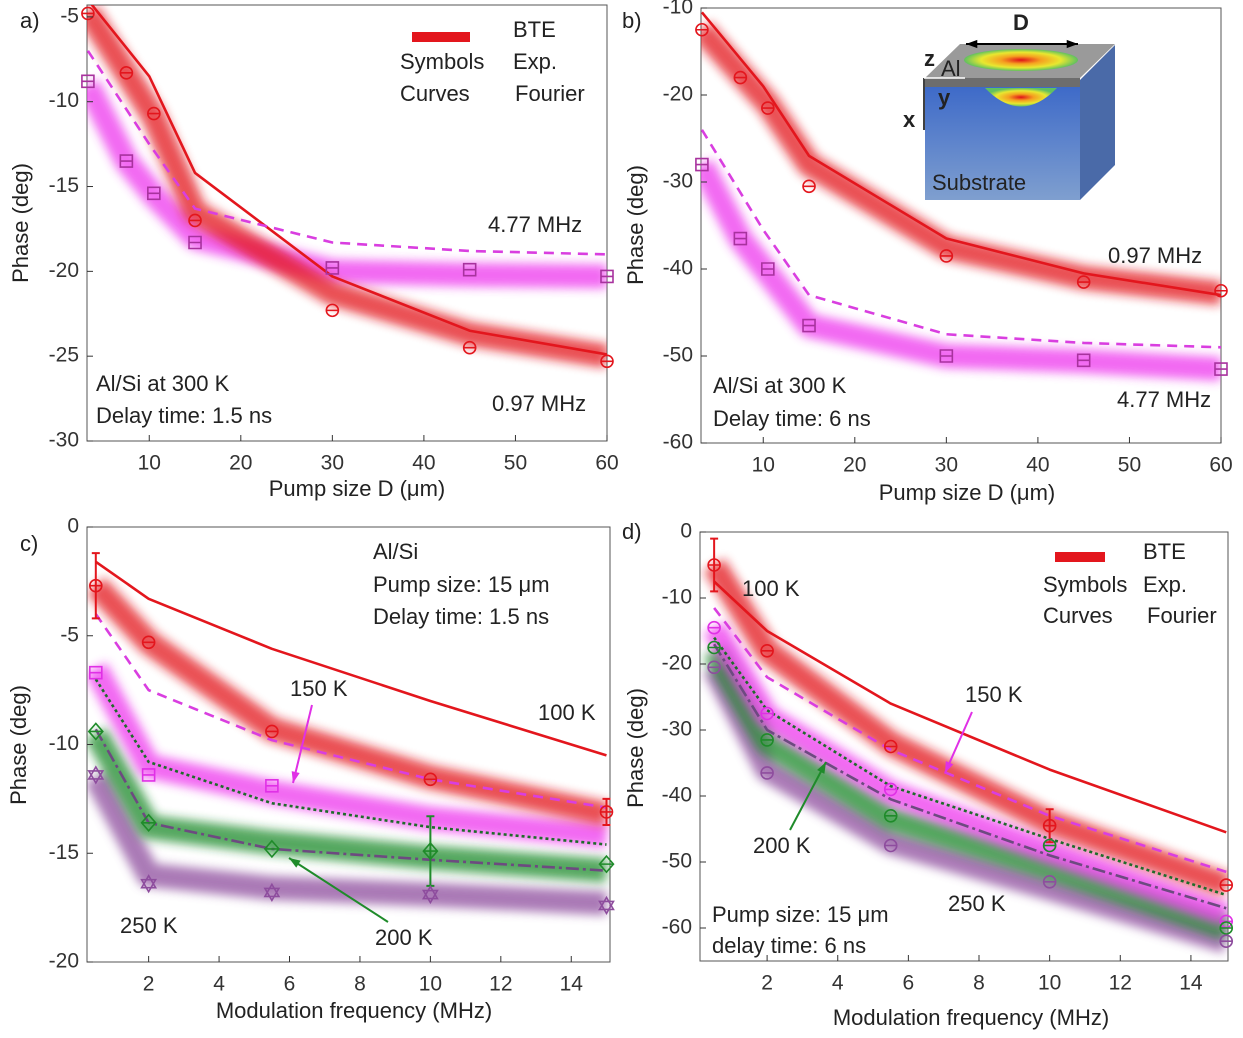 This screenshot has width=1243, height=1038. Describe the element at coordinates (677, 795) in the screenshot. I see `y-tick-label: -40` at that location.